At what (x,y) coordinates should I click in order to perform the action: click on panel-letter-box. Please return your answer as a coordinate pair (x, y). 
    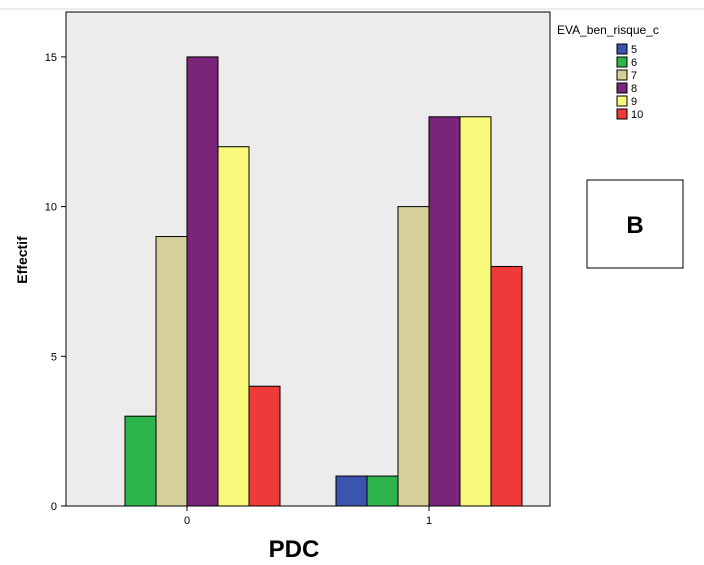
    Looking at the image, I should click on (635, 224).